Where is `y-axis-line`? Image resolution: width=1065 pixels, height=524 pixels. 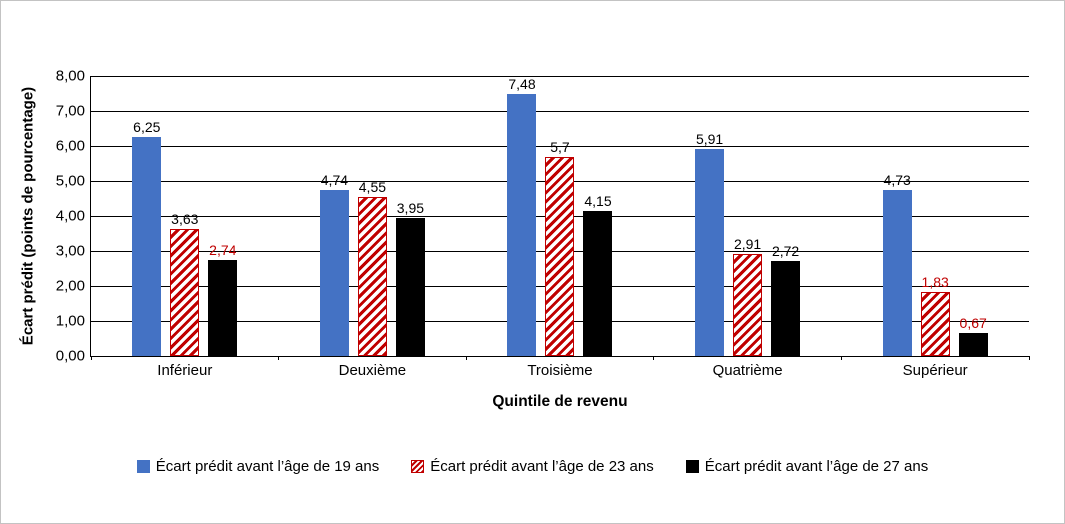
y-axis-line is located at coordinates (90, 216).